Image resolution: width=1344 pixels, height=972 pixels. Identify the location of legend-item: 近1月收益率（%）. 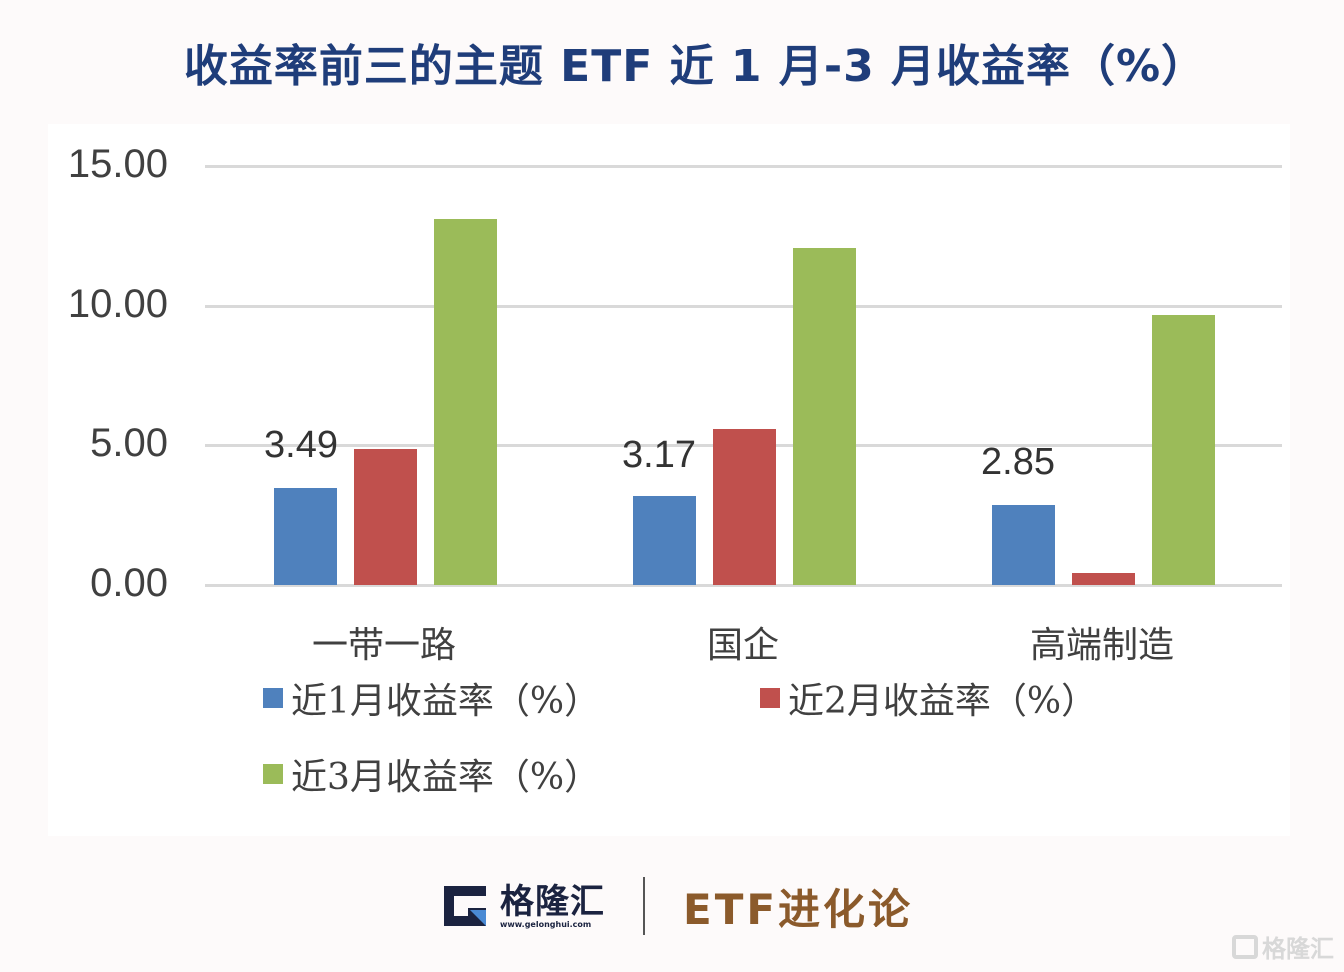
(431, 698).